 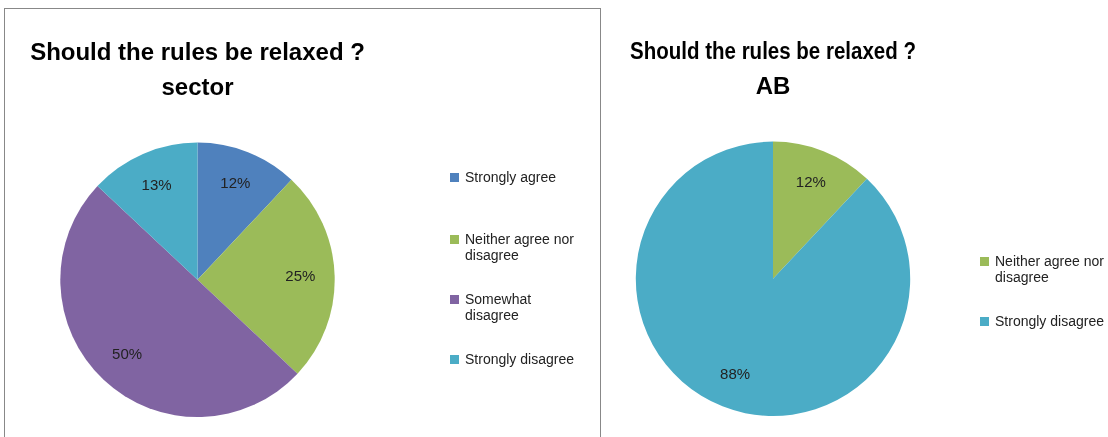 I want to click on data-label: 13%, so click(x=156, y=184).